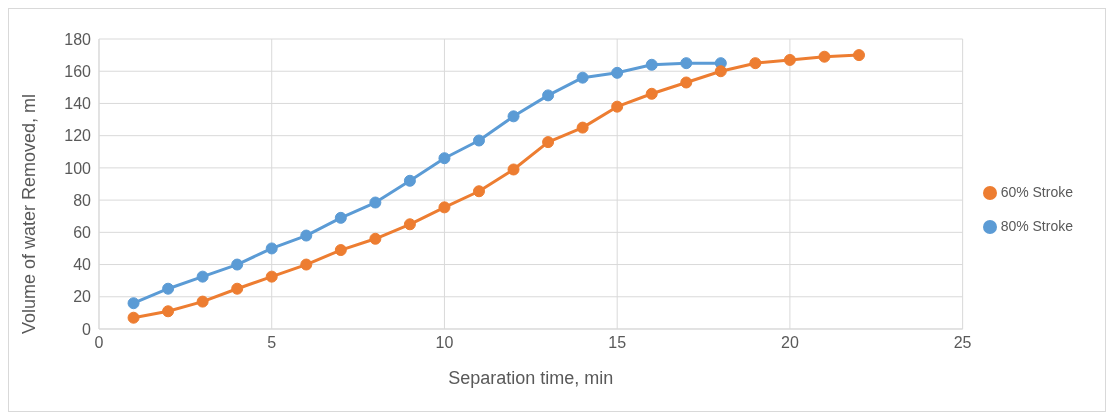  What do you see at coordinates (272, 343) in the screenshot?
I see `x-tick-label: 5` at bounding box center [272, 343].